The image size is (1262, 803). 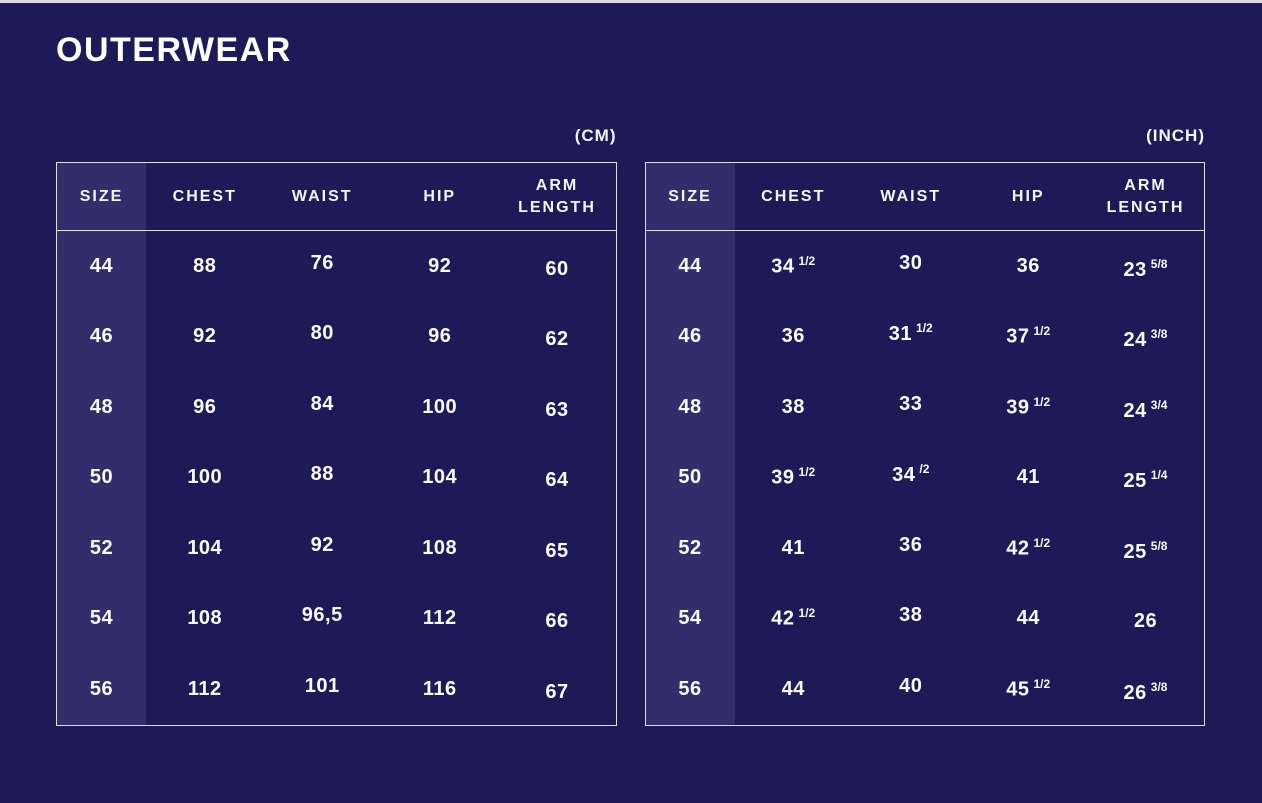 What do you see at coordinates (1028, 406) in the screenshot?
I see `hip-cell: 39 1/2` at bounding box center [1028, 406].